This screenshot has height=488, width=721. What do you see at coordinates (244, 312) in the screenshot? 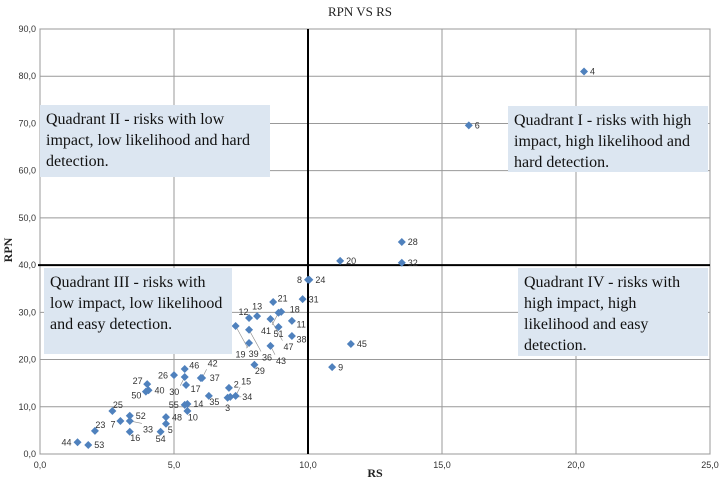
I see `data-point-label: 12` at bounding box center [244, 312].